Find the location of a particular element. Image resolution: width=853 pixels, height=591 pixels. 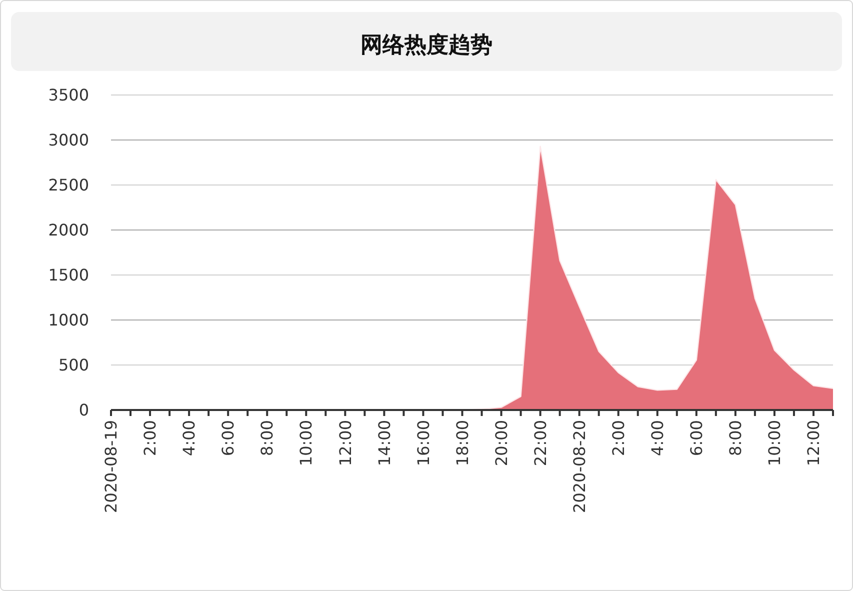

chart-title: 网络热度趋势 is located at coordinates (426, 45).